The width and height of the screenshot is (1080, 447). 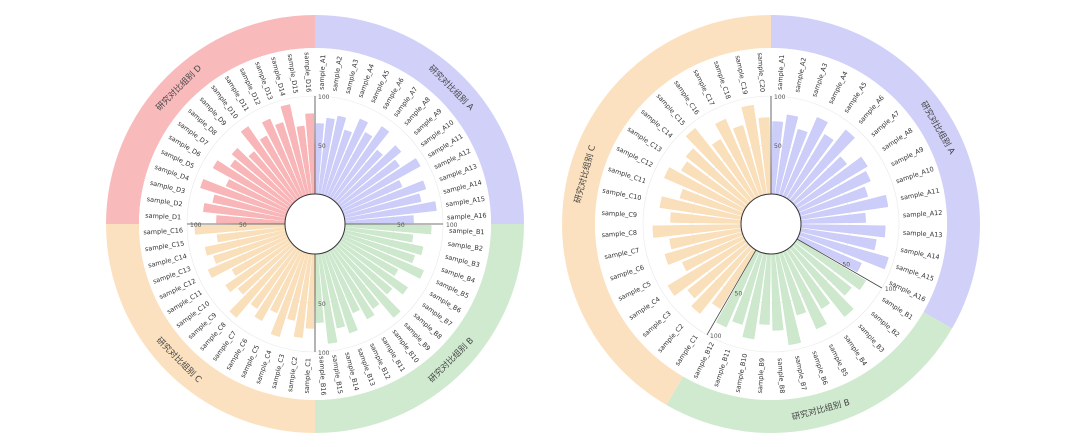 What do you see at coordinates (923, 234) in the screenshot?
I see `sample-label: sample_A13` at bounding box center [923, 234].